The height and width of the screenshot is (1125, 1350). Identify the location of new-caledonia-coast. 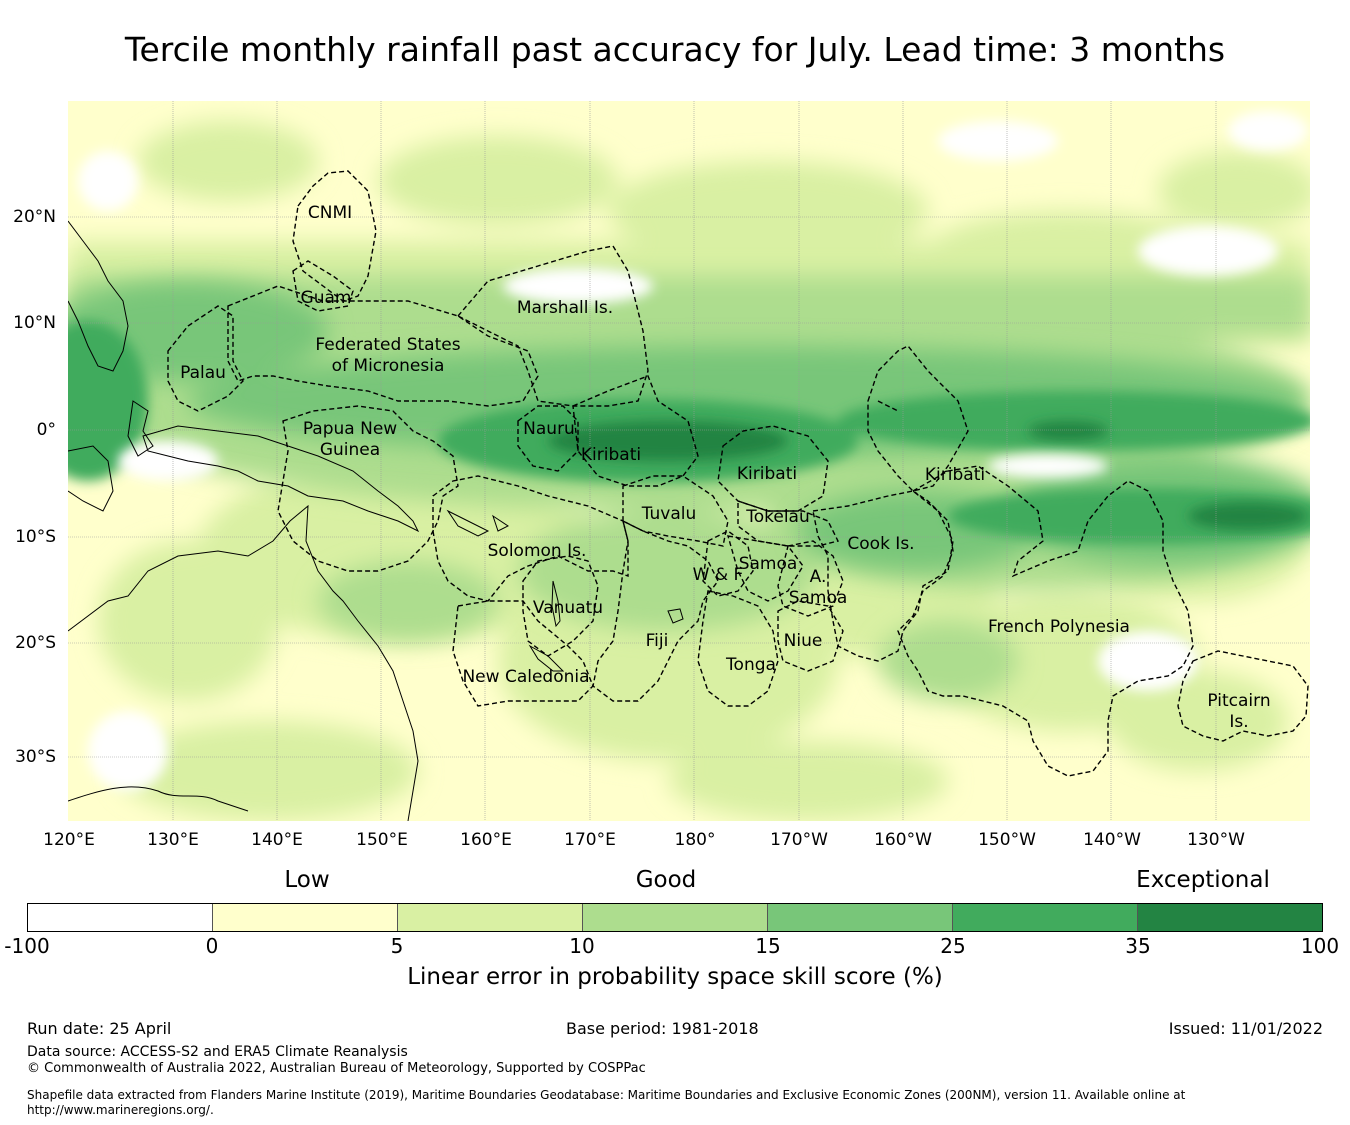
(546, 658).